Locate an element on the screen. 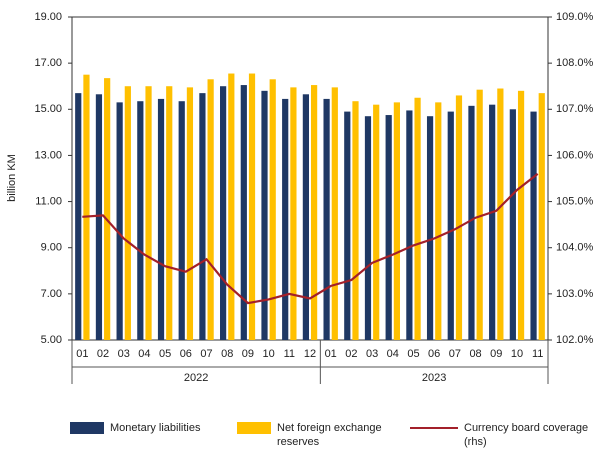  y2-tick-label: 106.0% is located at coordinates (575, 155).